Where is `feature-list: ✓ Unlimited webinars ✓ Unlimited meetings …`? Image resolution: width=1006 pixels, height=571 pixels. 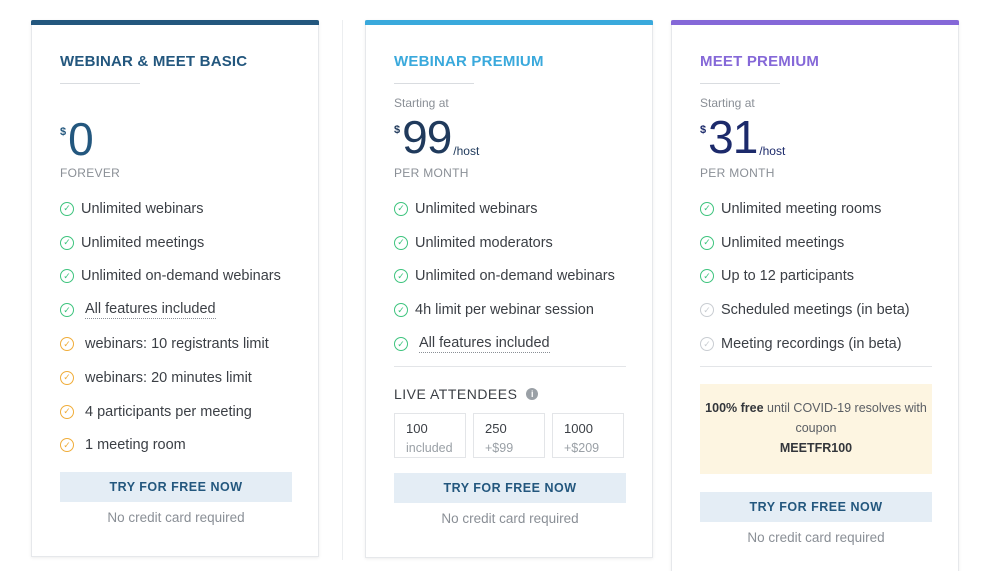
feature-list: ✓ Unlimited webinars ✓ Unlimited meetings … is located at coordinates (180, 327).